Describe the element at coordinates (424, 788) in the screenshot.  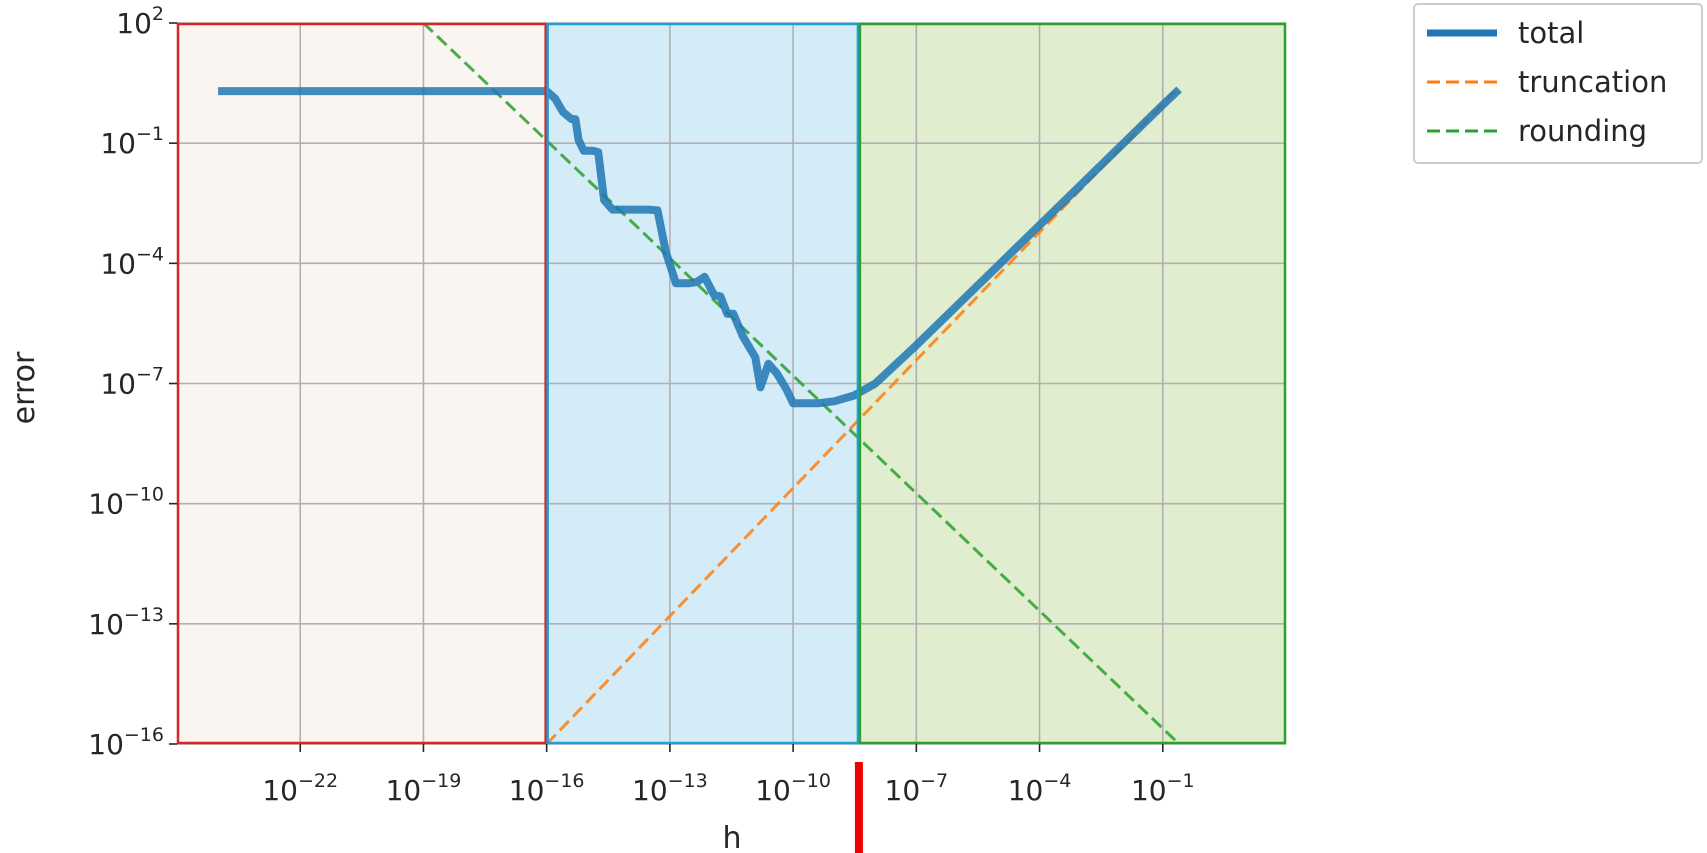
I see `x-tick-label: 10⁻¹⁹` at that location.